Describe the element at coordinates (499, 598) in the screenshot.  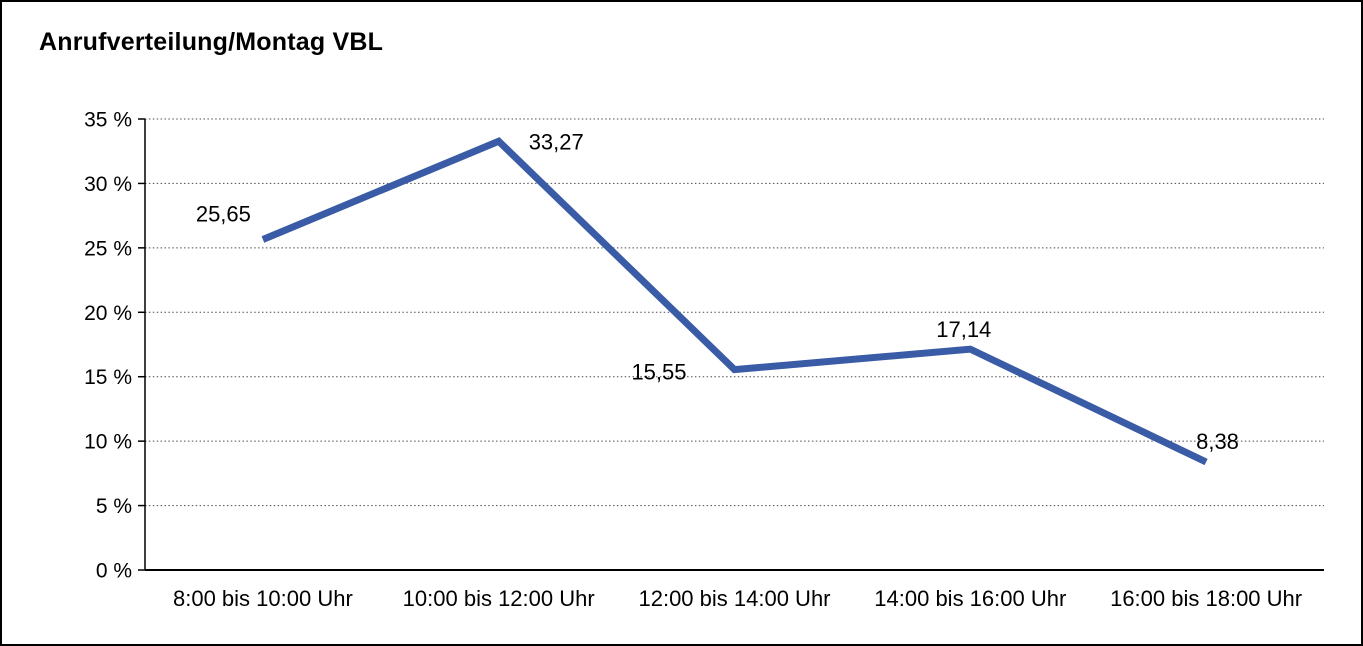
I see `x-tick-label: 10:00 bis 12:00 Uhr` at that location.